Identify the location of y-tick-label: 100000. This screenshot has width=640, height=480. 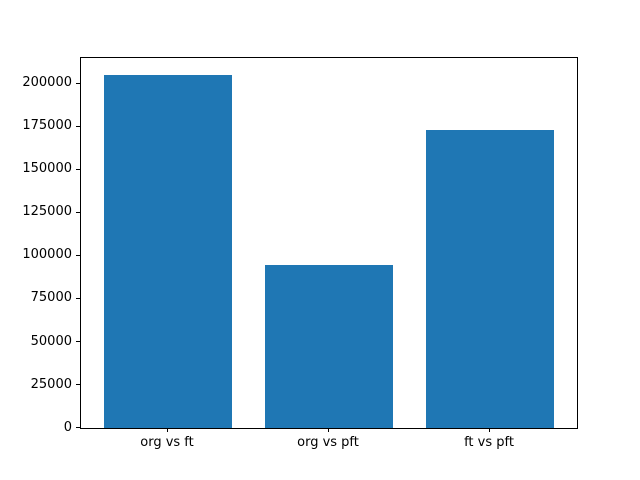
(47, 255).